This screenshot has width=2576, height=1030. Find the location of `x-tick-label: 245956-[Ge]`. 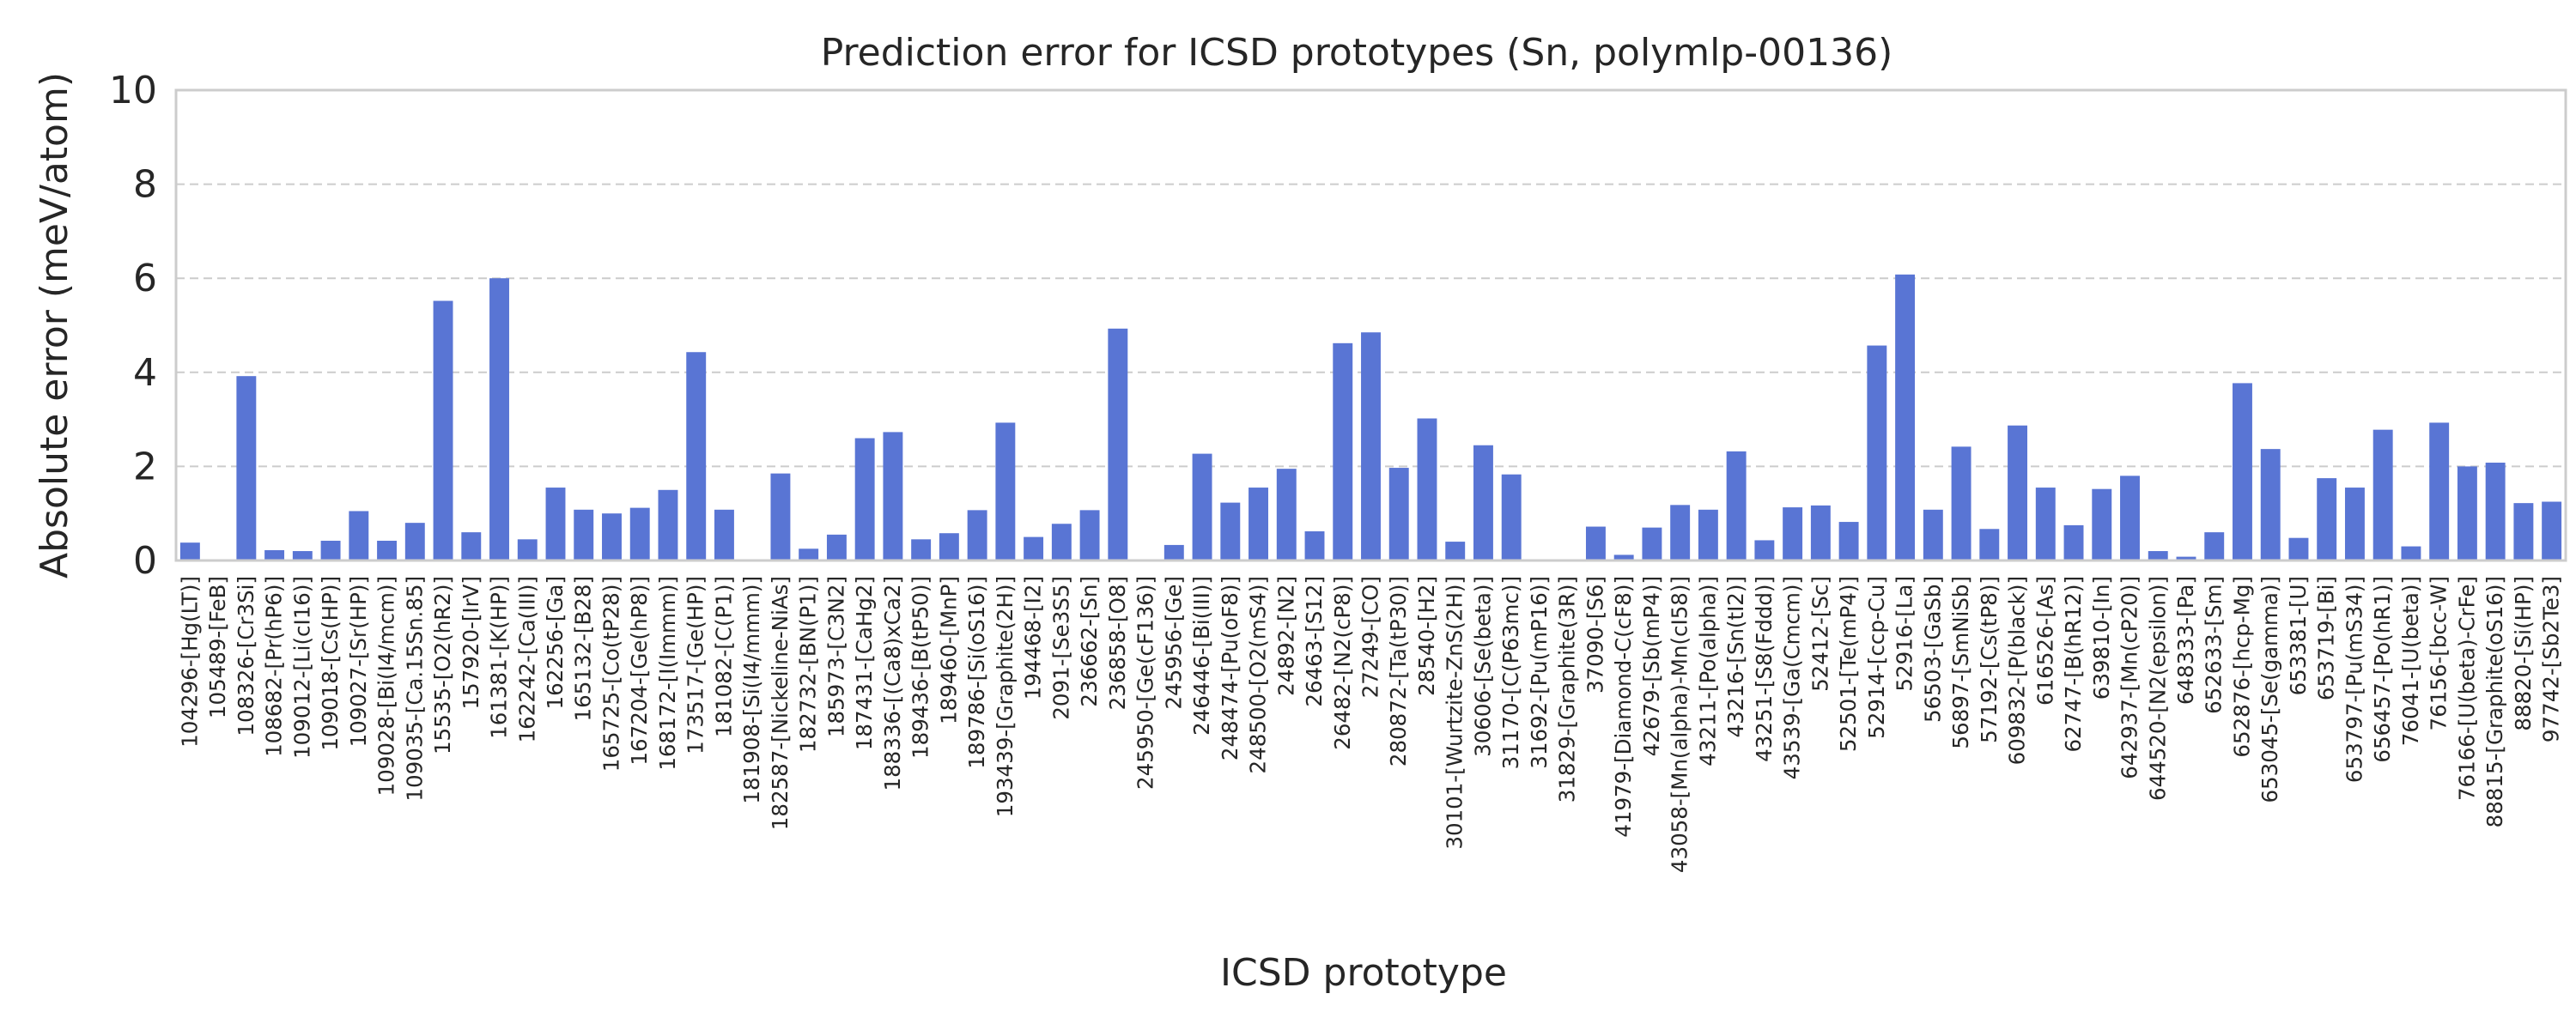

x-tick-label: 245956-[Ge] is located at coordinates (1173, 643).